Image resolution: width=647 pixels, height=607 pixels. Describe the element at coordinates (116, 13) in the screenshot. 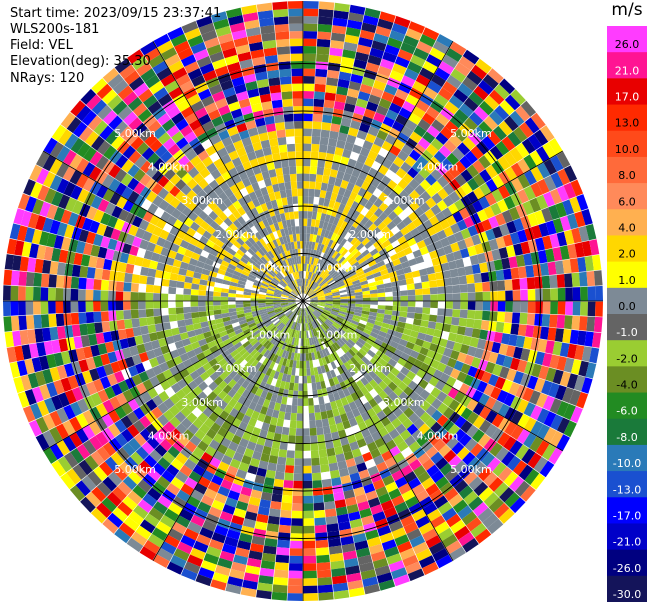

I see `start-time-label: Start time: 2023/09/15 23:37:41` at that location.